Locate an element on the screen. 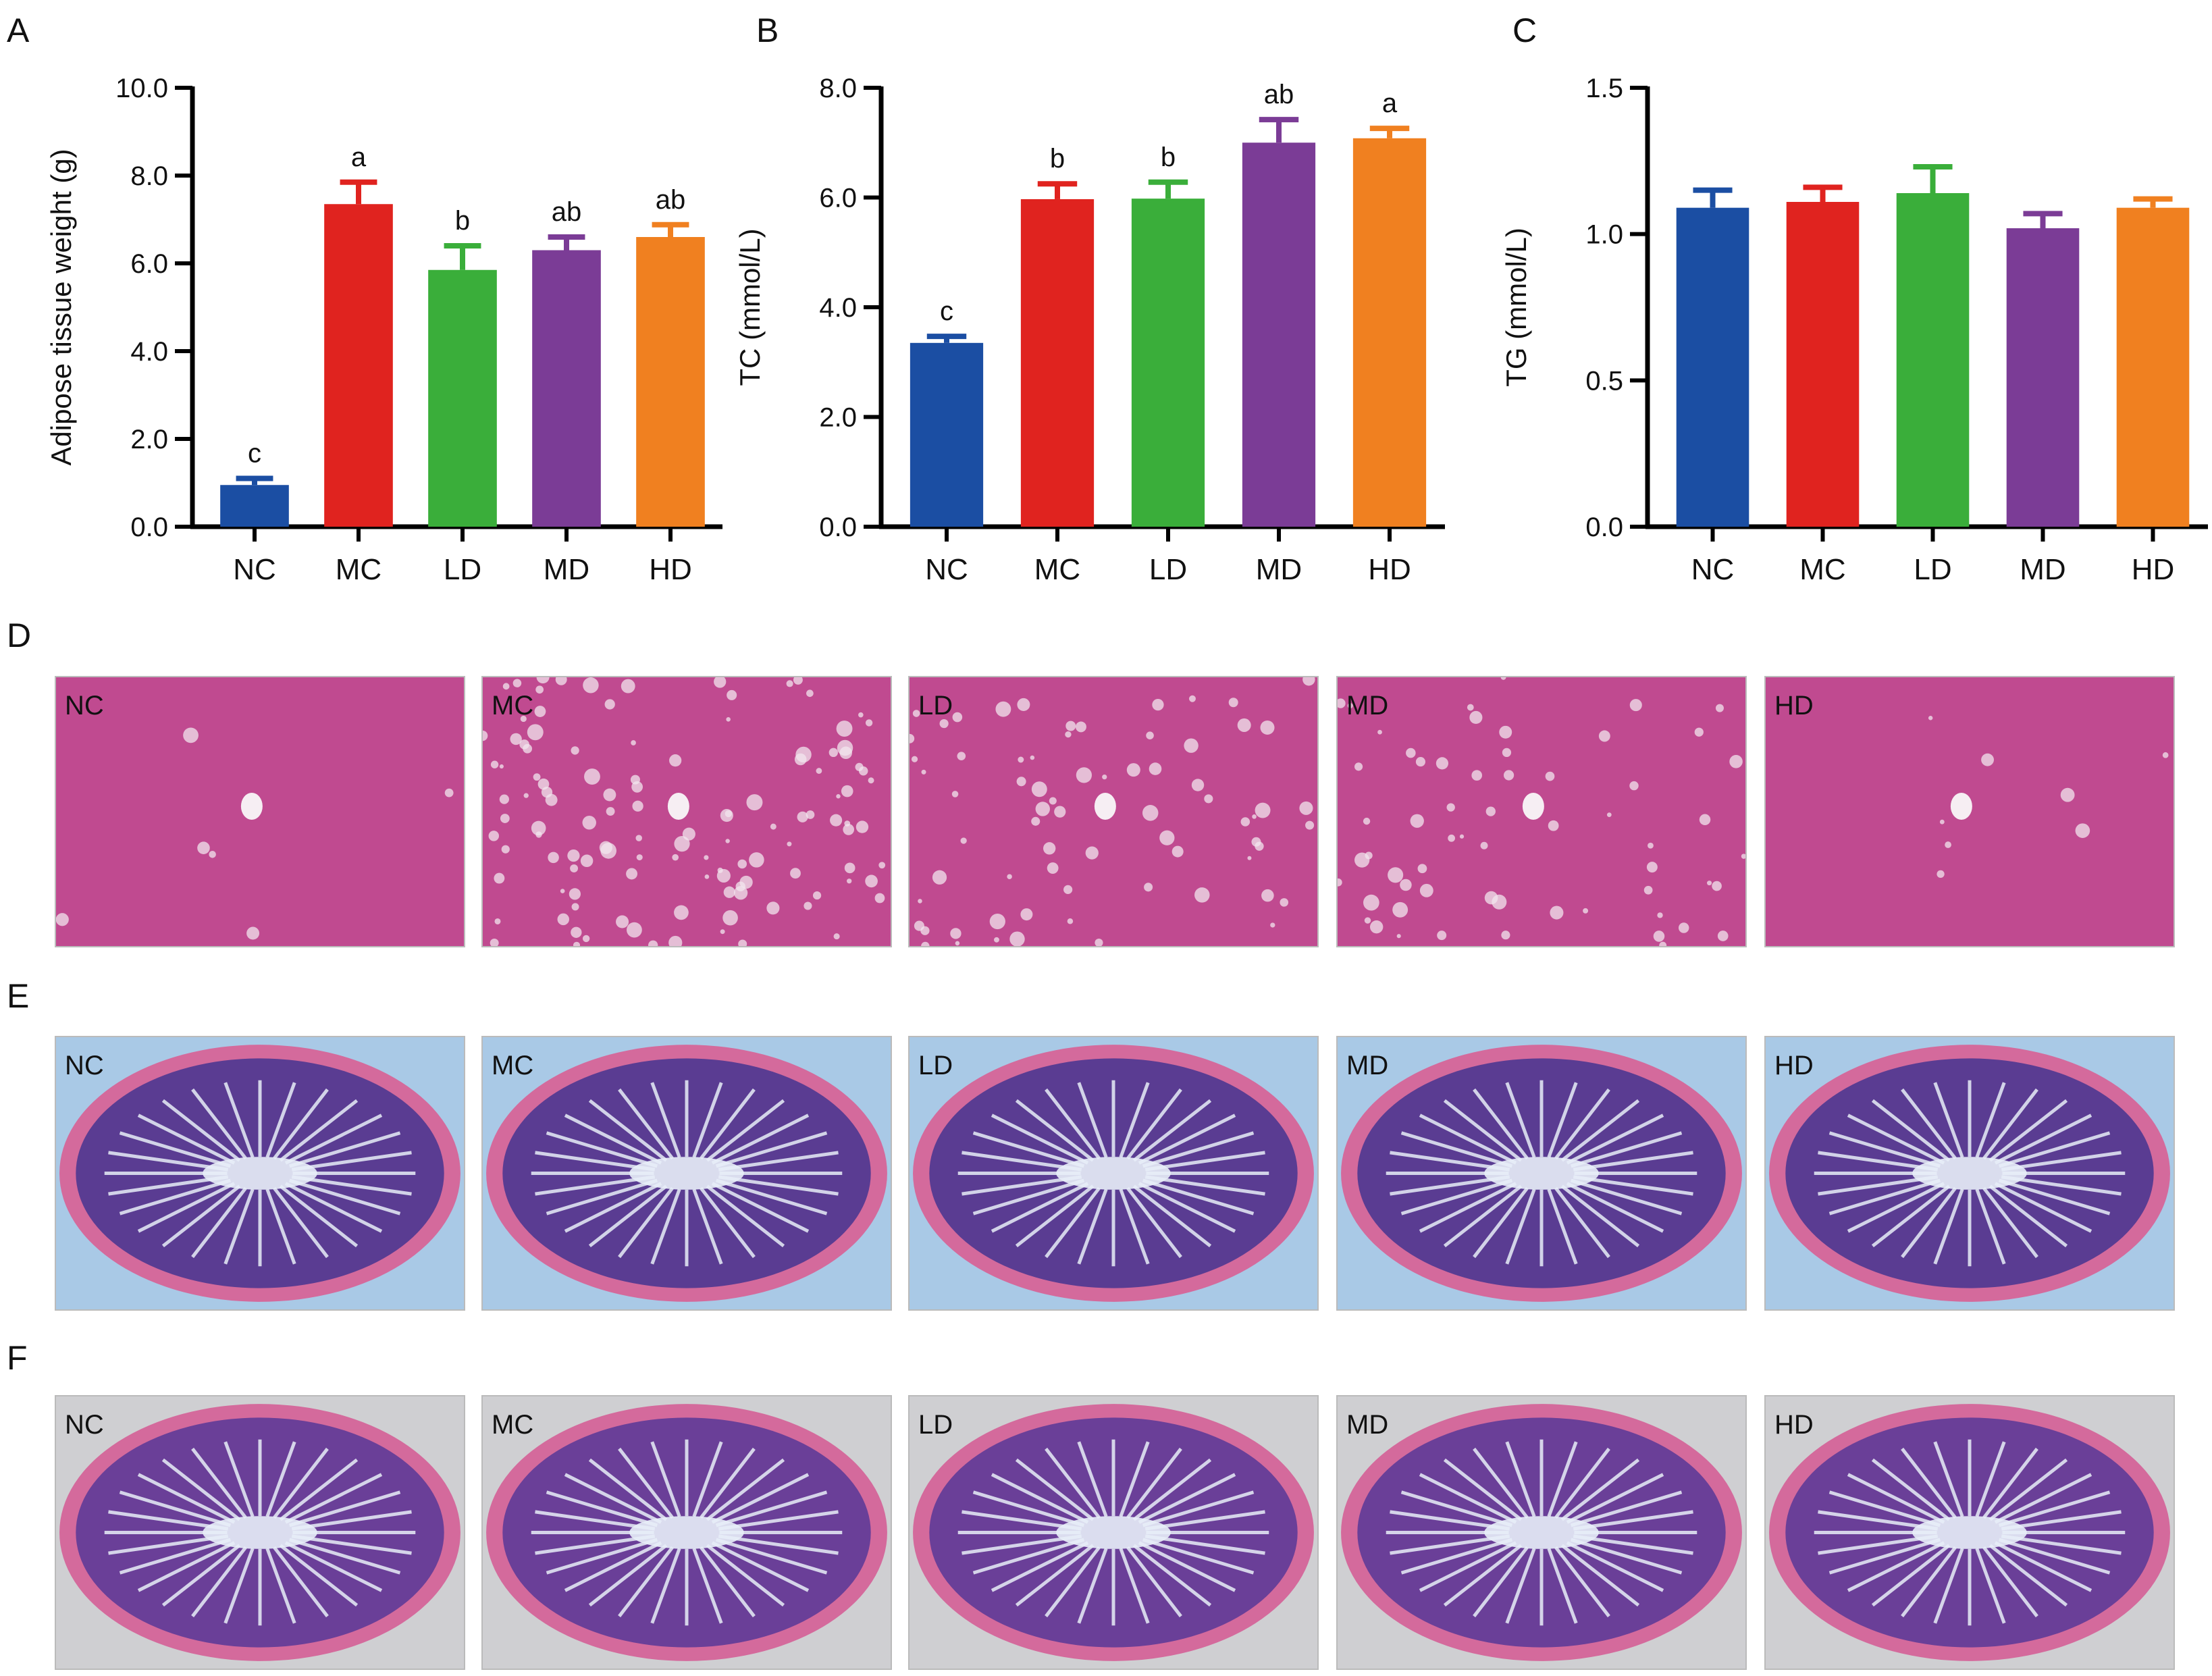  significance-label: ab is located at coordinates (1279, 95).